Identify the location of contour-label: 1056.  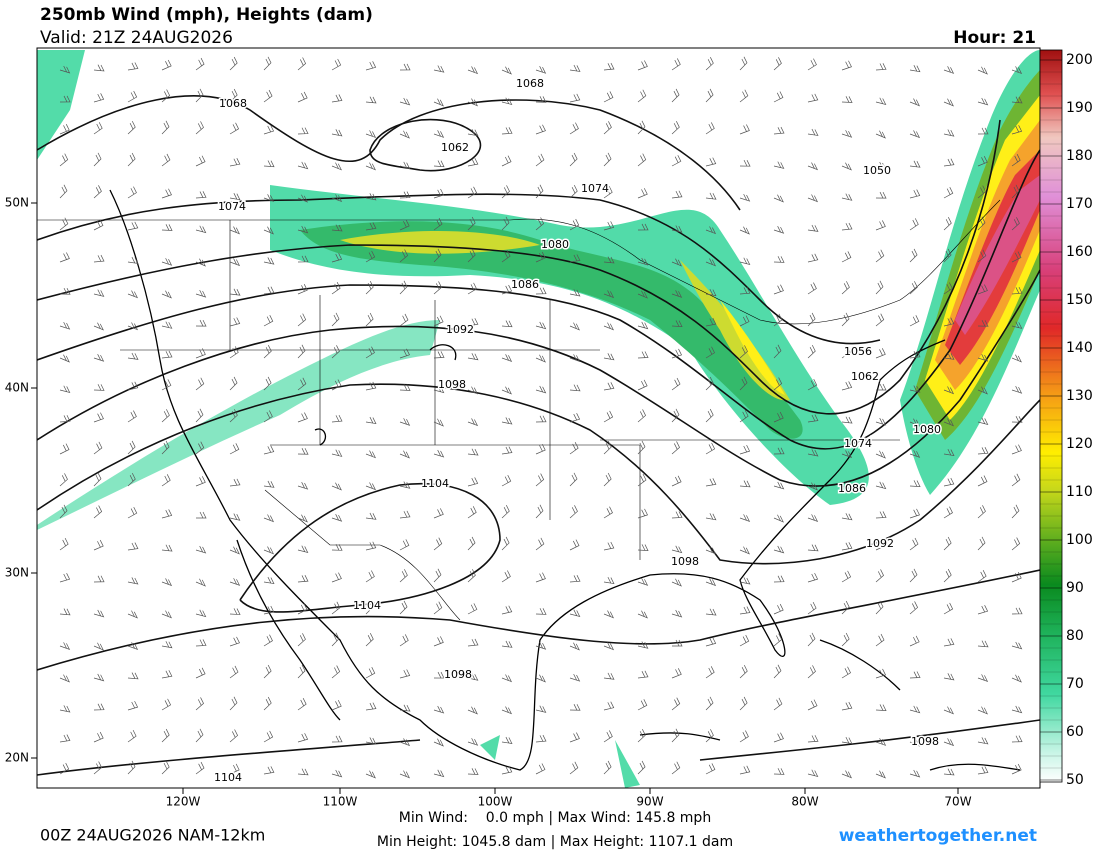
(858, 351).